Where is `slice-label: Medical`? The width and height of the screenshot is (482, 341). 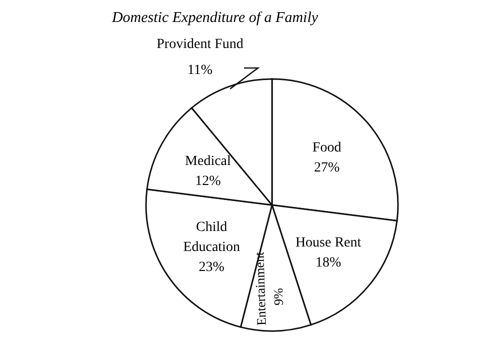 slice-label: Medical is located at coordinates (208, 161).